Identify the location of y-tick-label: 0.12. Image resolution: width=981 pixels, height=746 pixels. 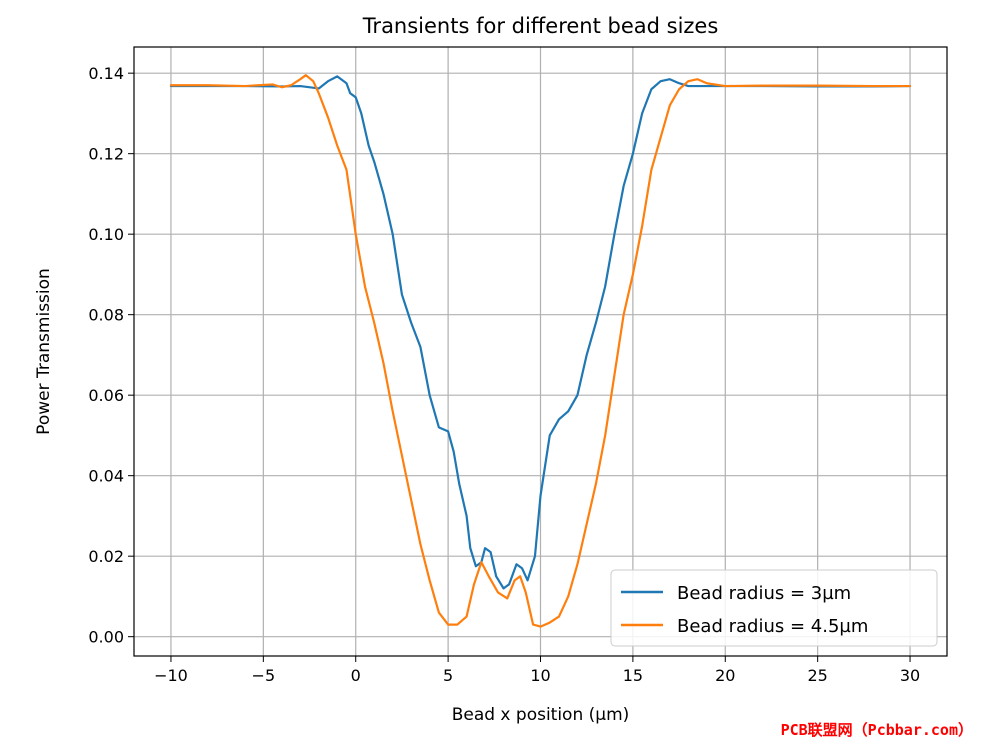
(106, 154).